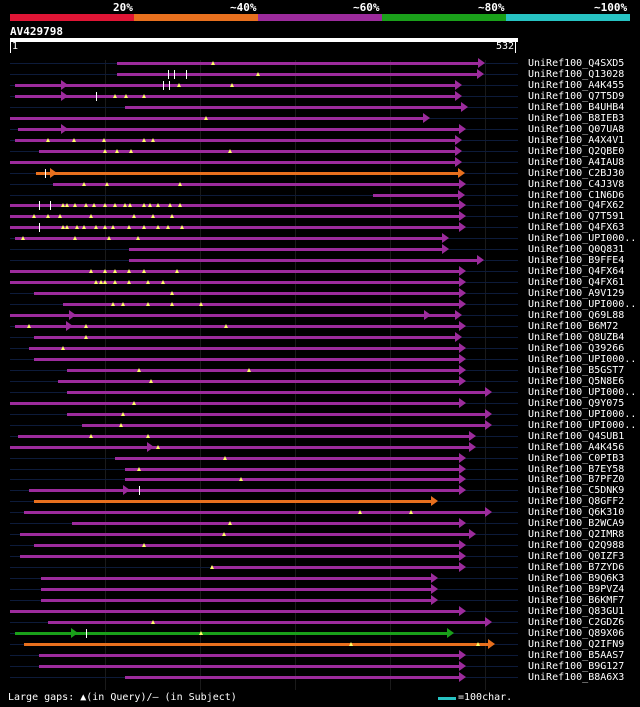 The image size is (640, 707). I want to click on hit-label: UniRef100_B5GST7, so click(576, 370).